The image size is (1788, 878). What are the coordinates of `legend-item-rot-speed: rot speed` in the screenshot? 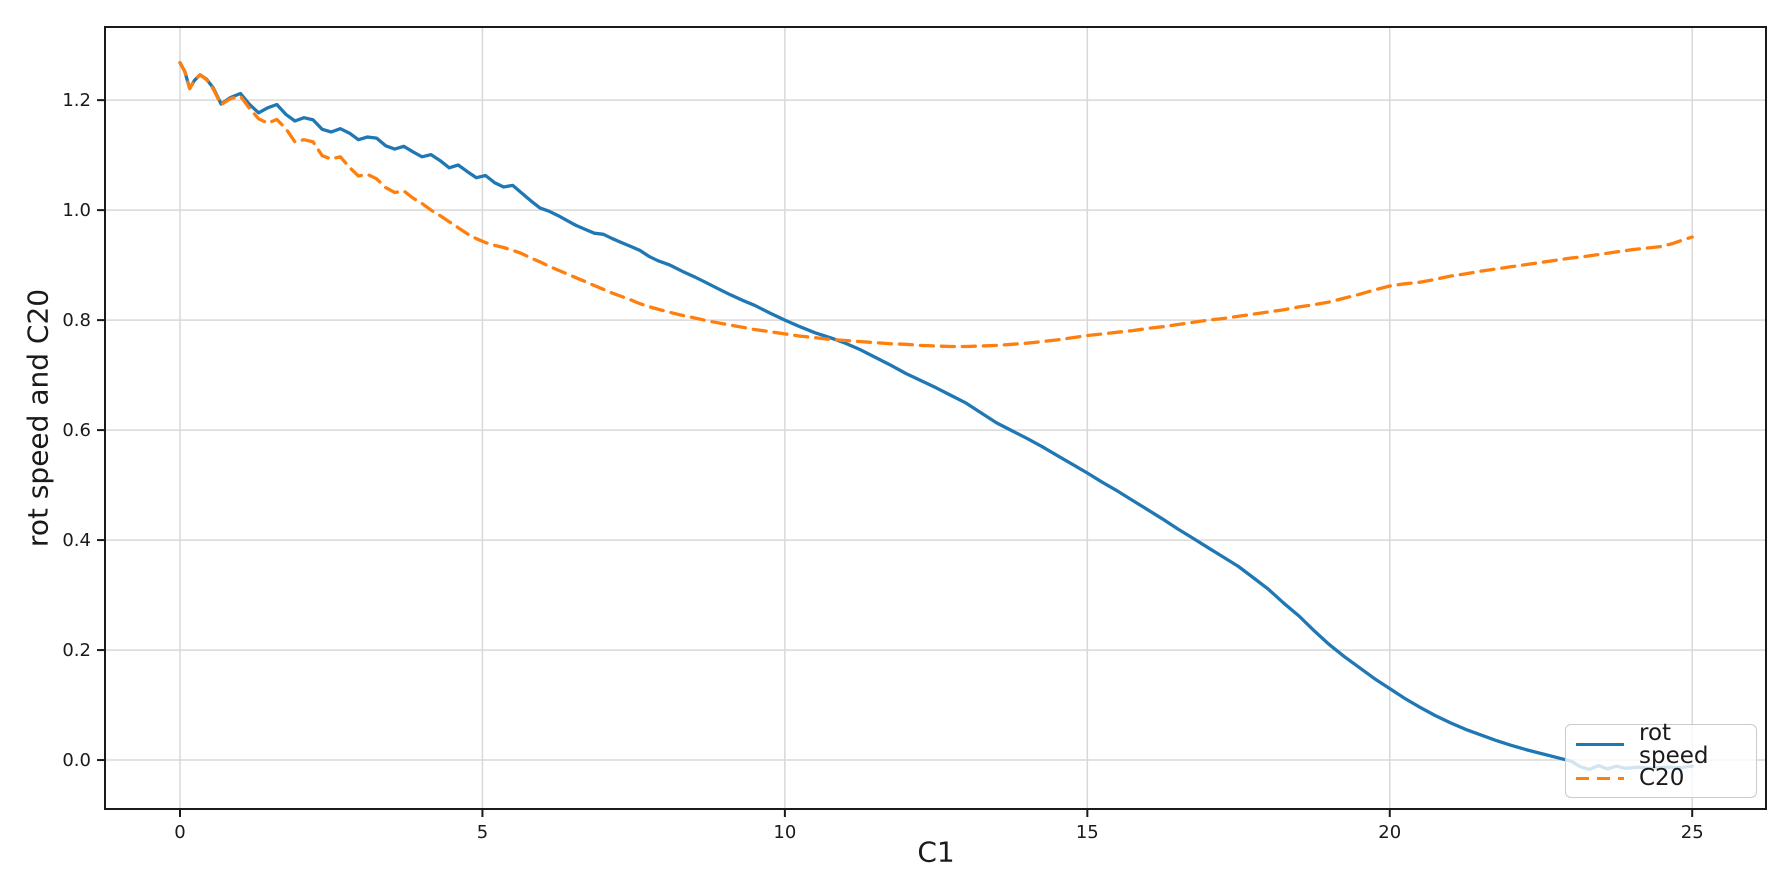 It's located at (1661, 744).